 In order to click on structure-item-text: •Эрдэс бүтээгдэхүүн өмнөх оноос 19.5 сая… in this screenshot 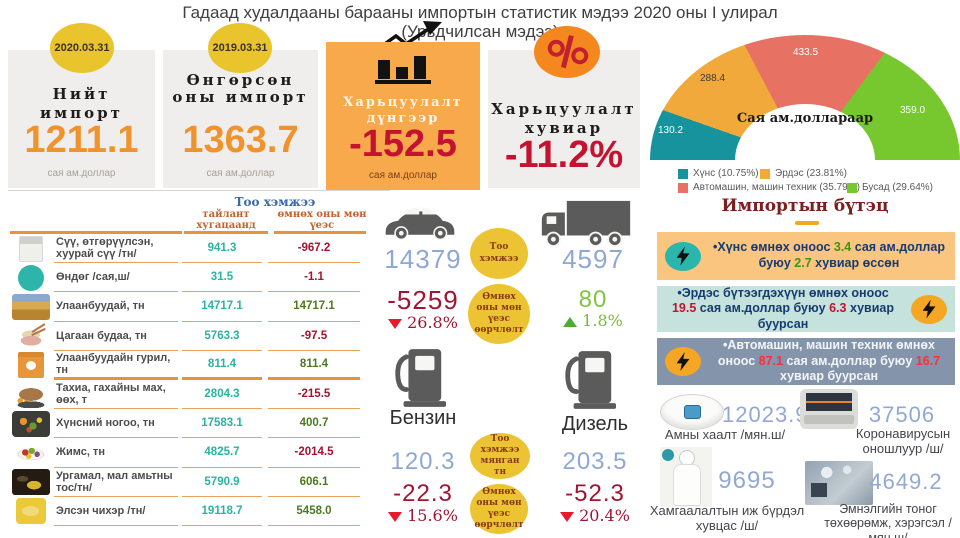, I will do `click(782, 308)`.